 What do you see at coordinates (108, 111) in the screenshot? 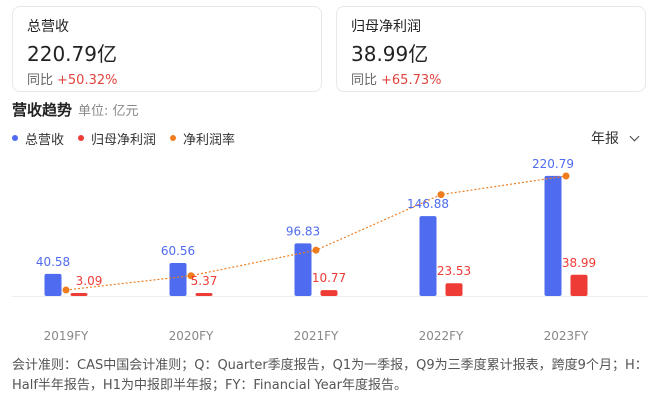
I see `section-unit: 单位: 亿元` at bounding box center [108, 111].